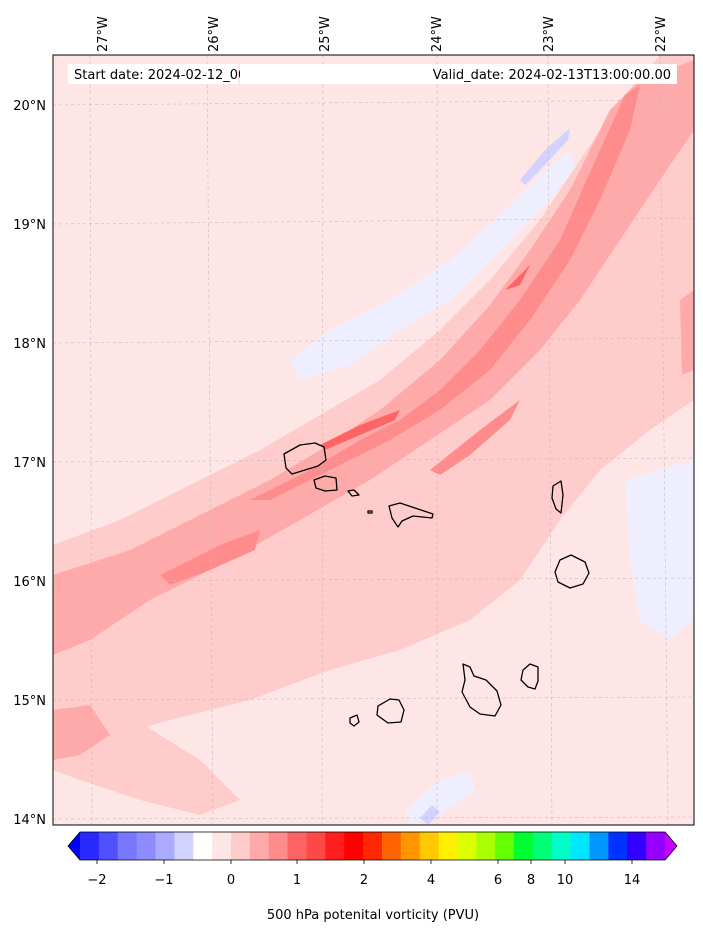 This screenshot has width=703, height=935. Describe the element at coordinates (572, 571) in the screenshot. I see `island-boa-vista` at that location.